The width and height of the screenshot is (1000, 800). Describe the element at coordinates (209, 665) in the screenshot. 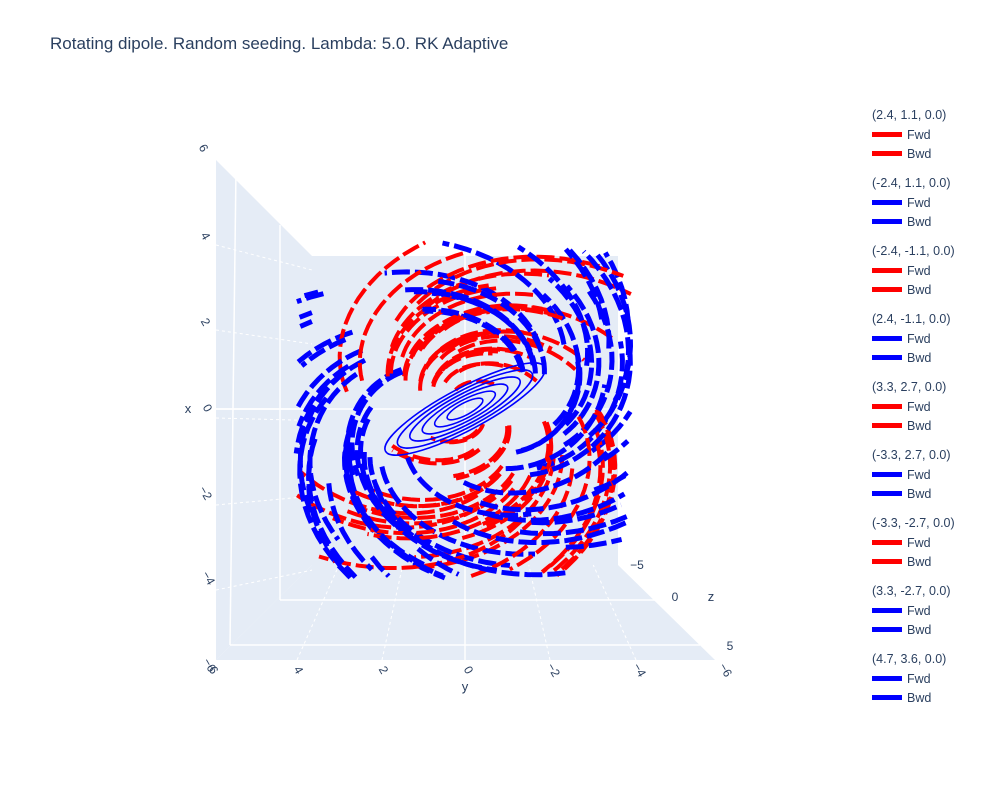

I see `x-tick-label: −6` at that location.